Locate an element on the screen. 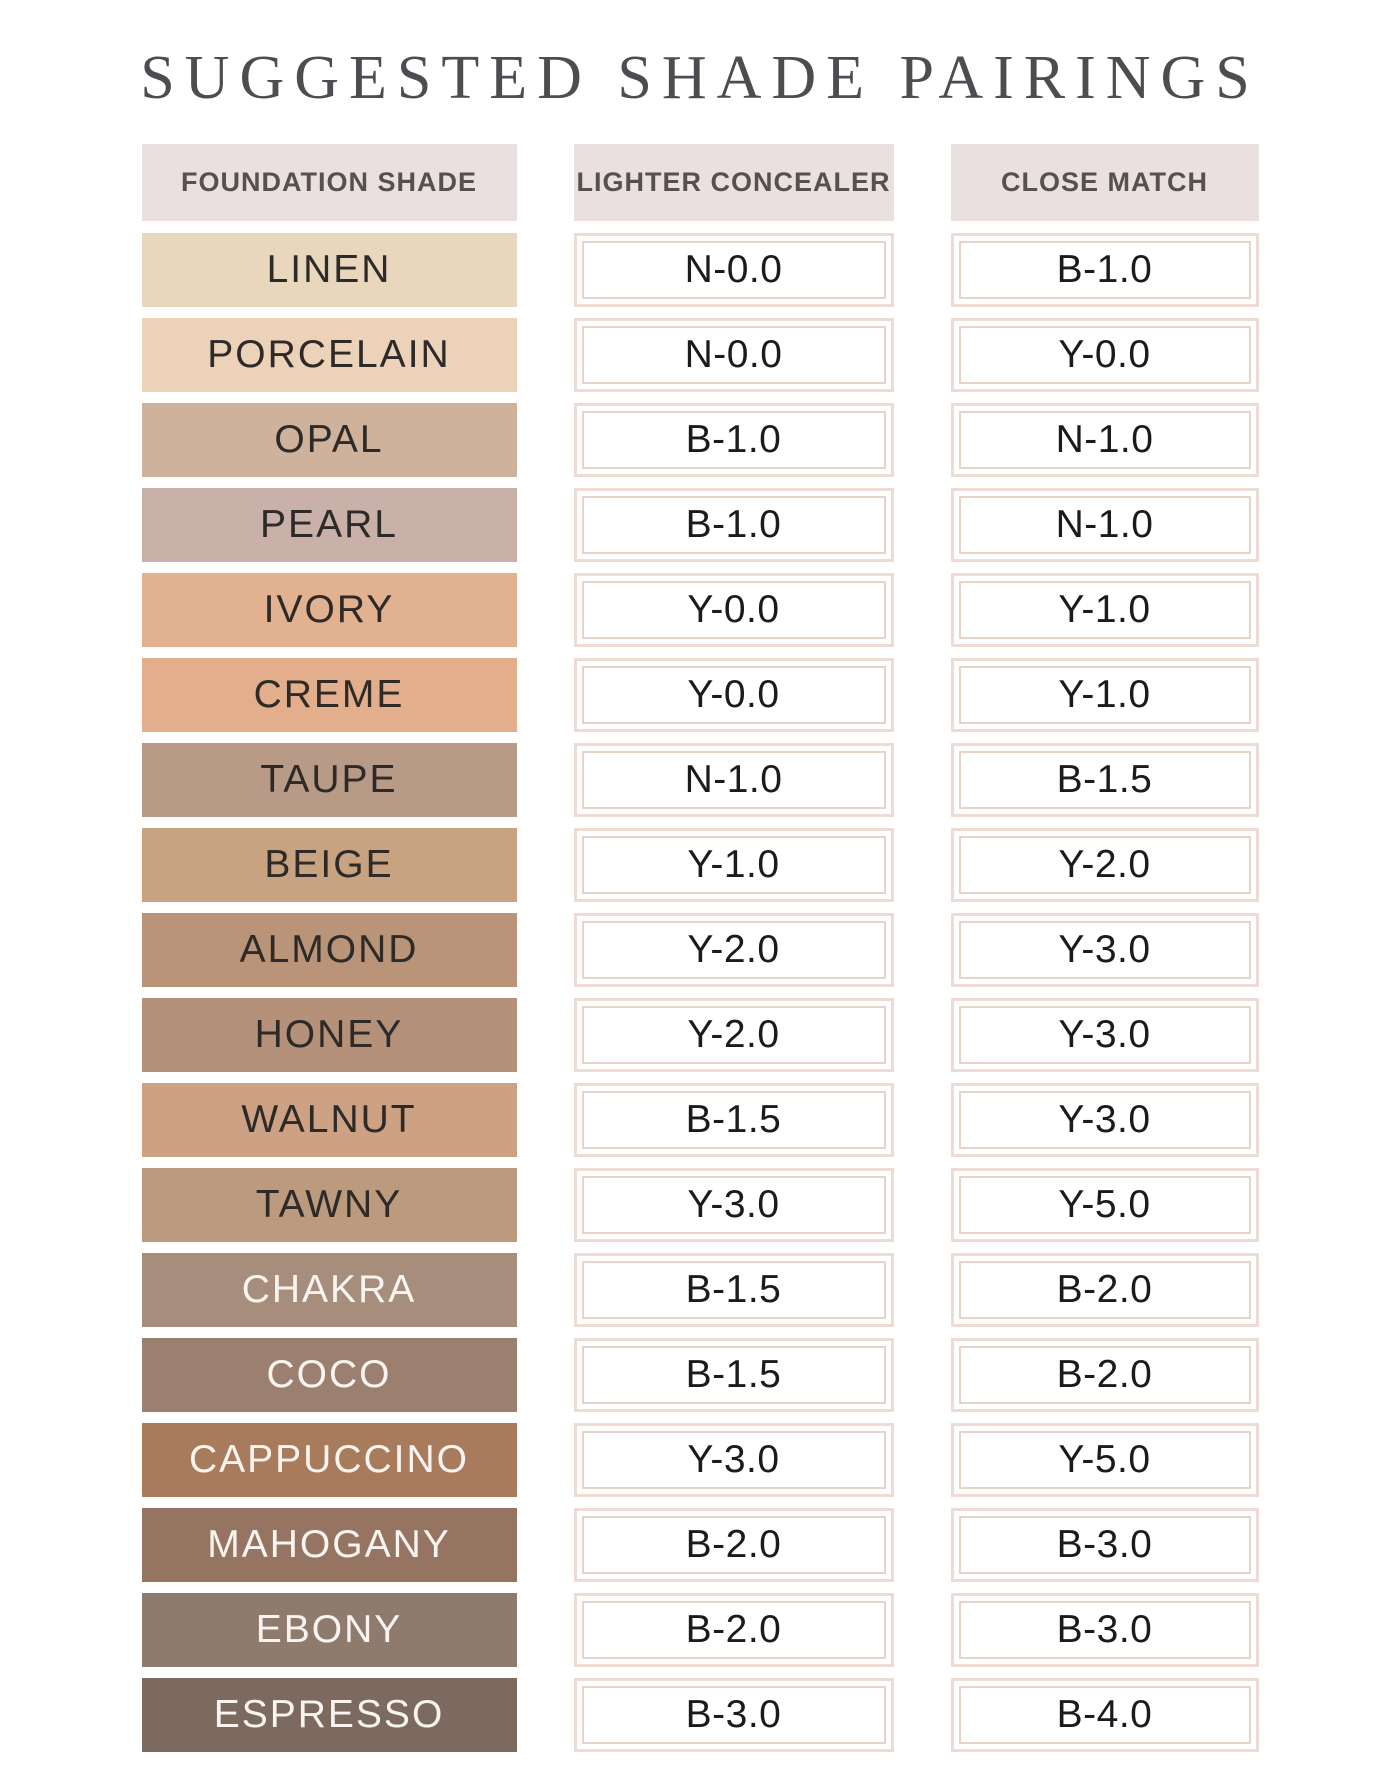  foundation-swatch: LINEN is located at coordinates (329, 270).